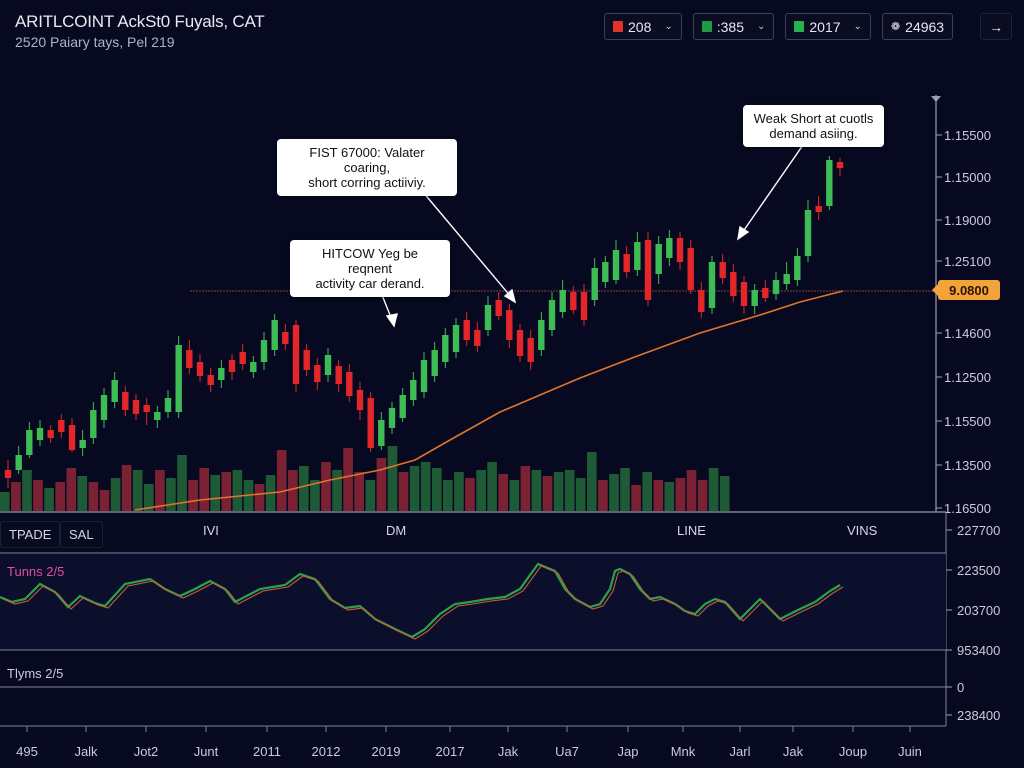  Describe the element at coordinates (211, 530) in the screenshot. I see `tab-ivi: IVI` at that location.